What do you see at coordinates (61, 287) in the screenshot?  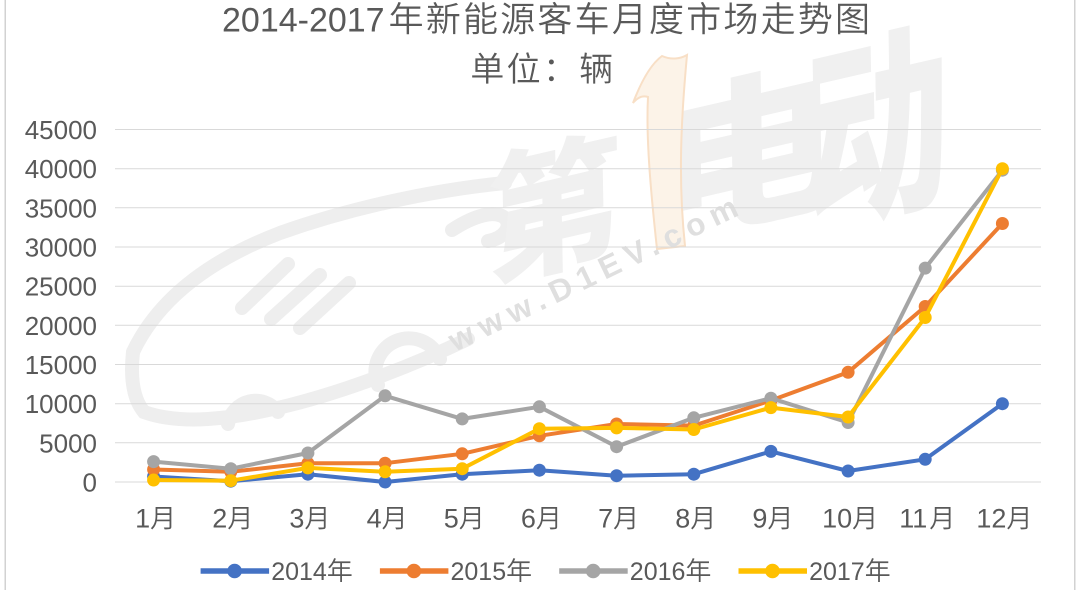 I see `svg-text: 25000` at bounding box center [61, 287].